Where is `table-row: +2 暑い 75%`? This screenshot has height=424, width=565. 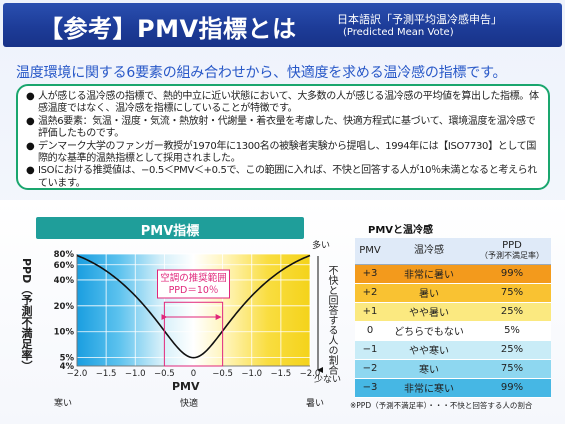
table-row: +2 暑い 75% is located at coordinates (453, 293).